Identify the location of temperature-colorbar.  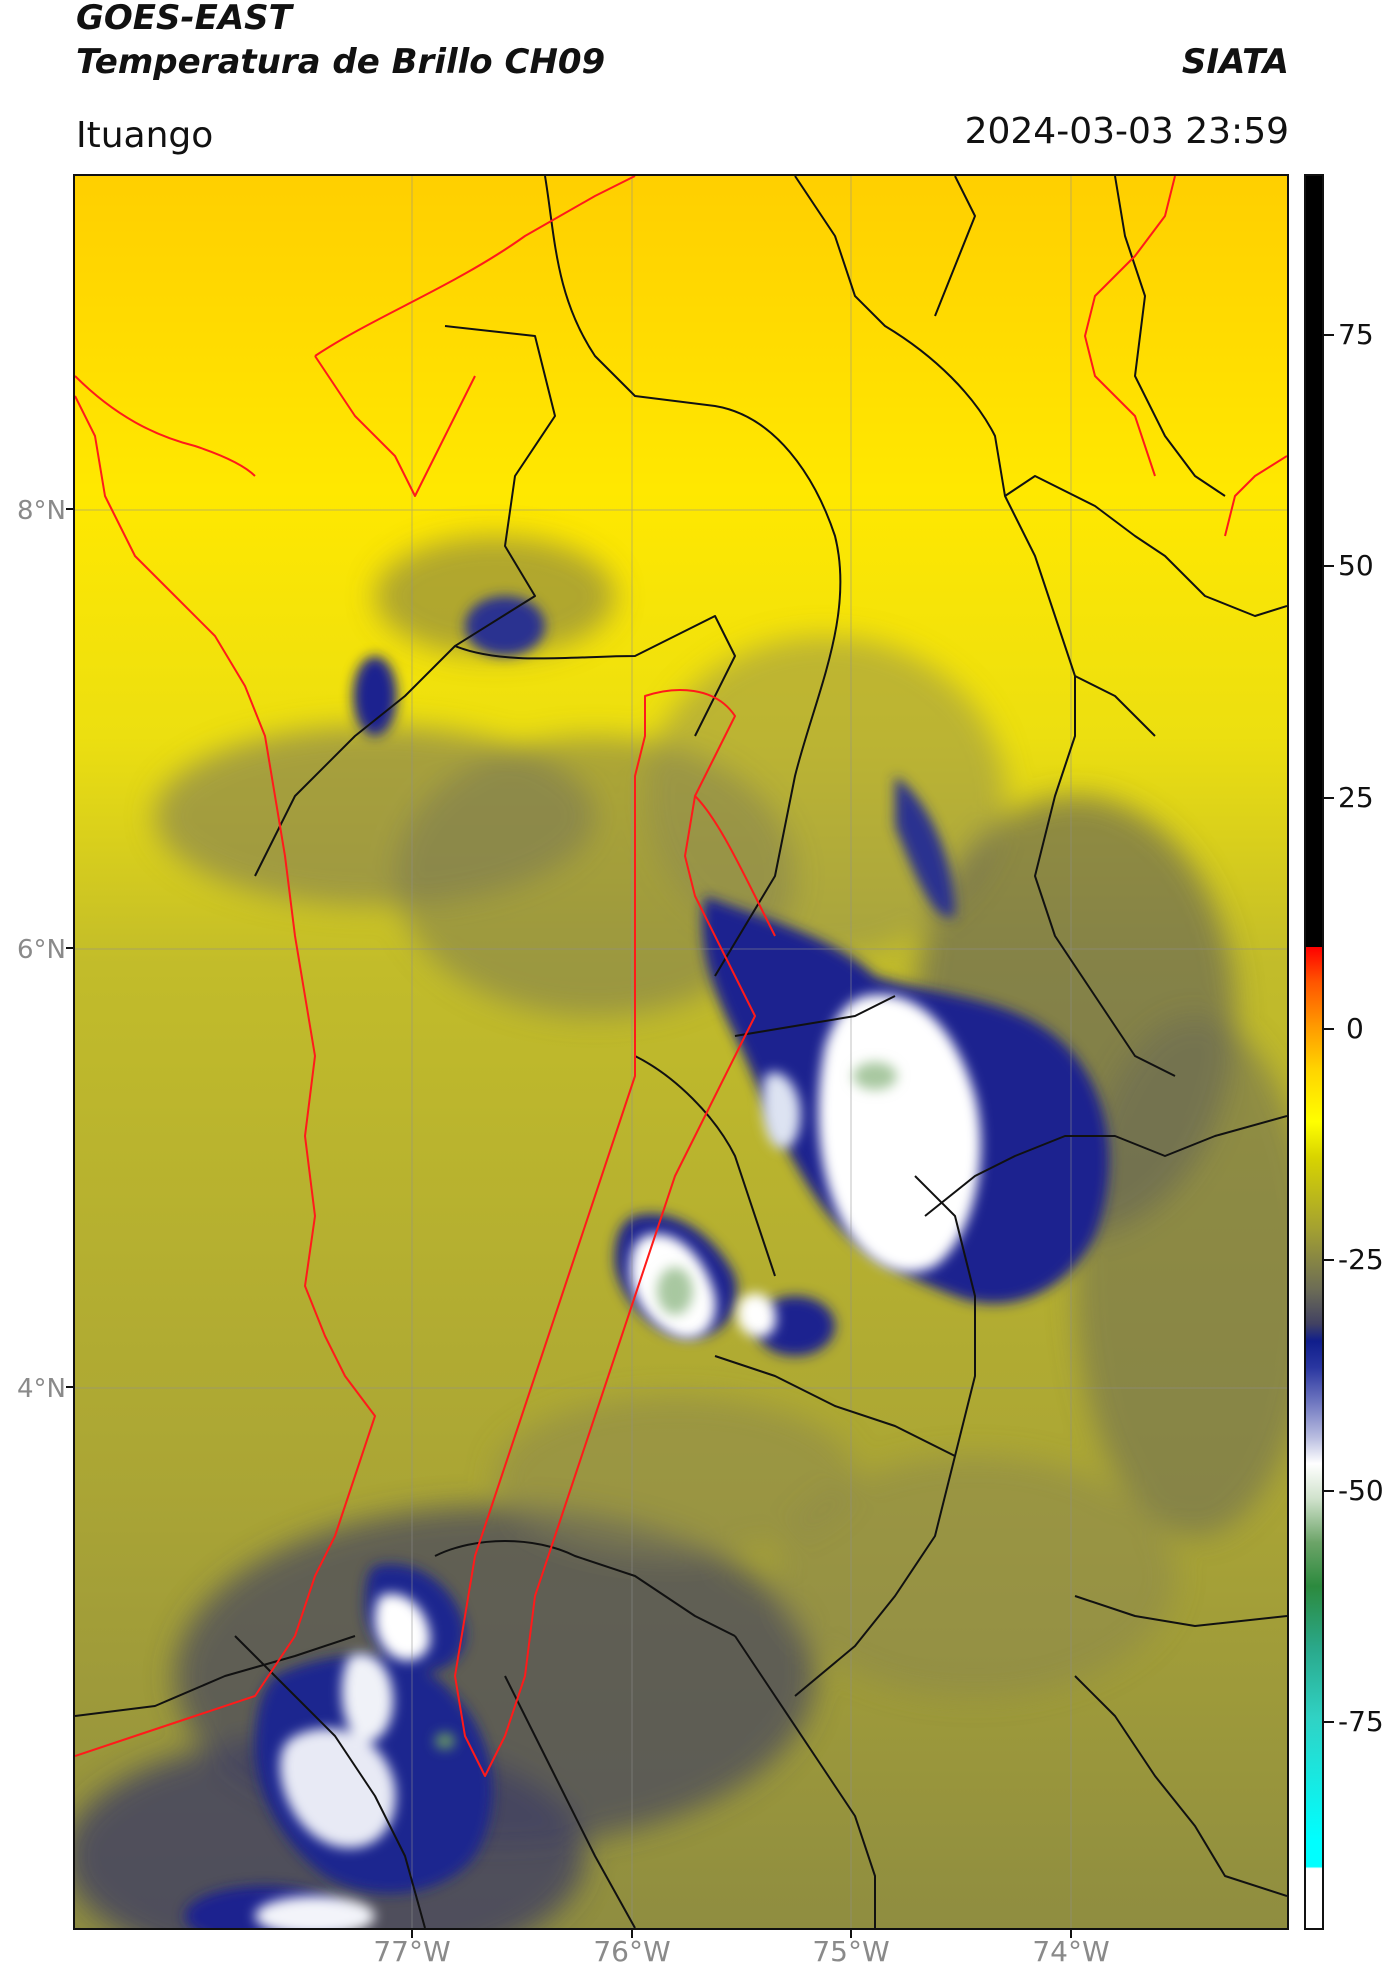
(1314, 1052).